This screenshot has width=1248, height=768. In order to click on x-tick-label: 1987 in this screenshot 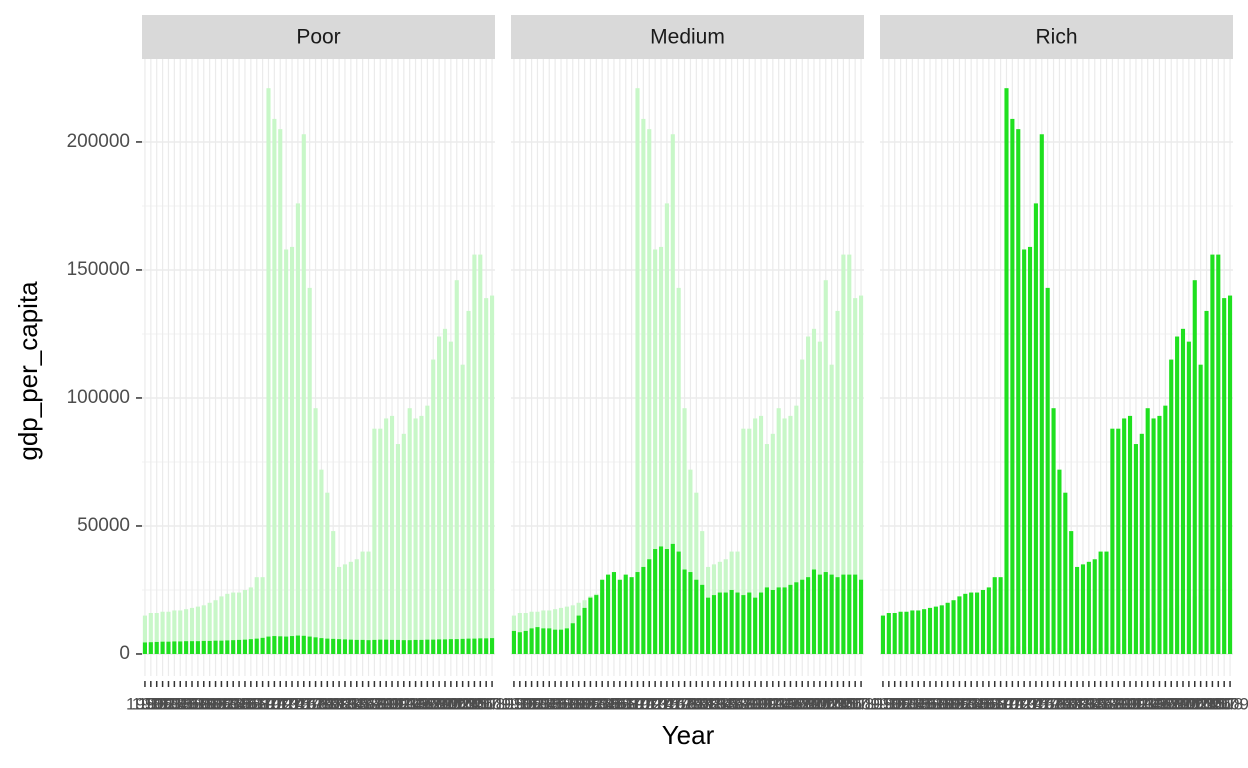, I will do `click(1101, 703)`.